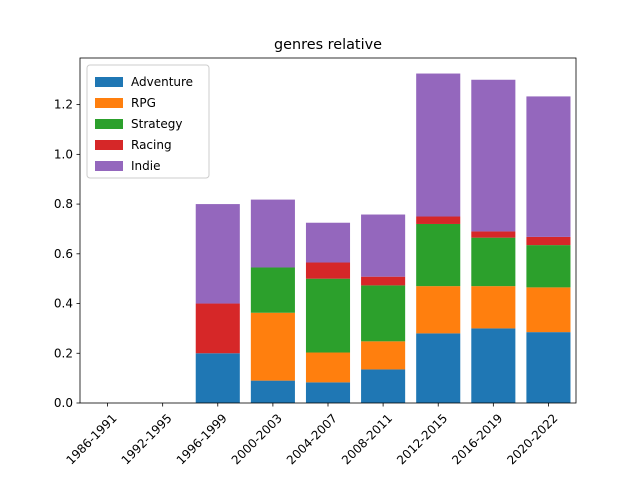 The height and width of the screenshot is (484, 640). Describe the element at coordinates (63, 254) in the screenshot. I see `y-tick-label: 0.6` at that location.